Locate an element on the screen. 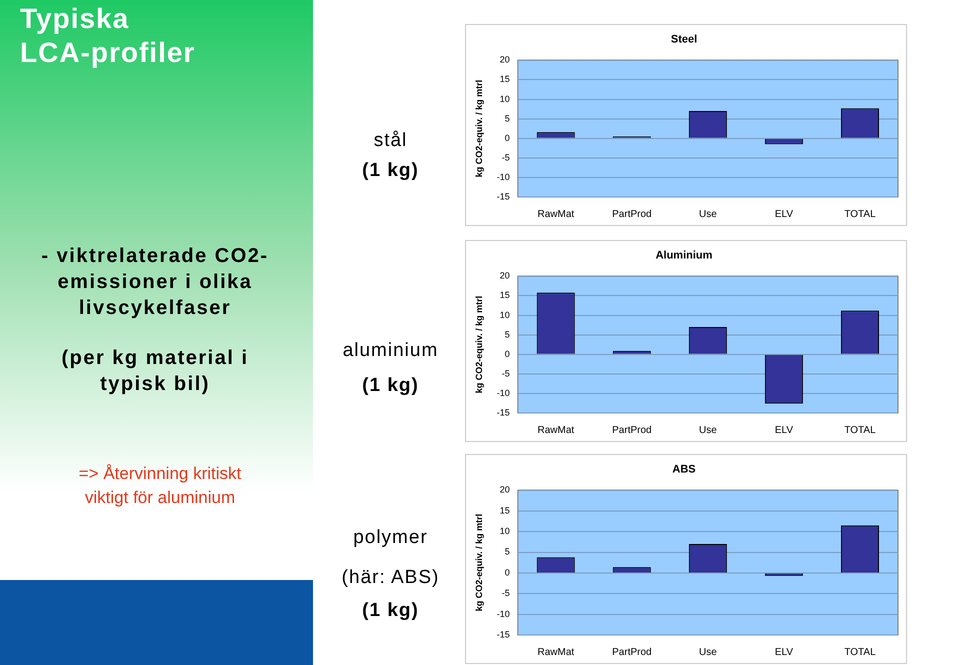 The image size is (960, 665). text: => Återvinning kritiskt viktigt för aluminium is located at coordinates (160, 486).